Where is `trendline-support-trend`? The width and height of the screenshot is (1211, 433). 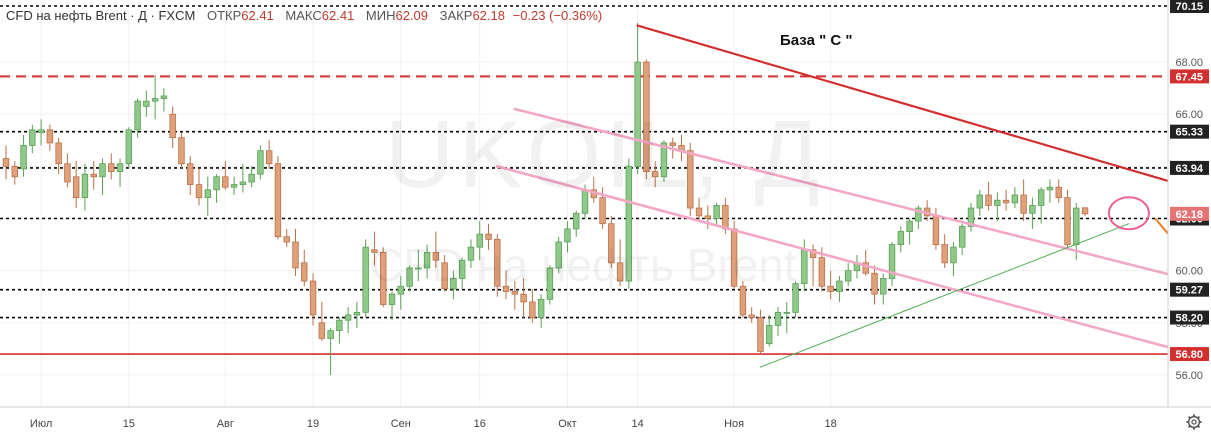 trendline-support-trend is located at coordinates (944, 295).